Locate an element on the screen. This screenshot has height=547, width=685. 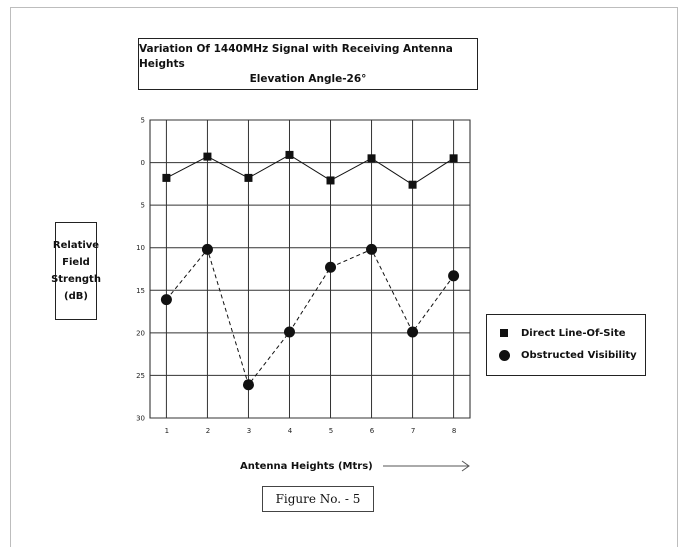
y-axis-label-line: Strength is located at coordinates (76, 279).